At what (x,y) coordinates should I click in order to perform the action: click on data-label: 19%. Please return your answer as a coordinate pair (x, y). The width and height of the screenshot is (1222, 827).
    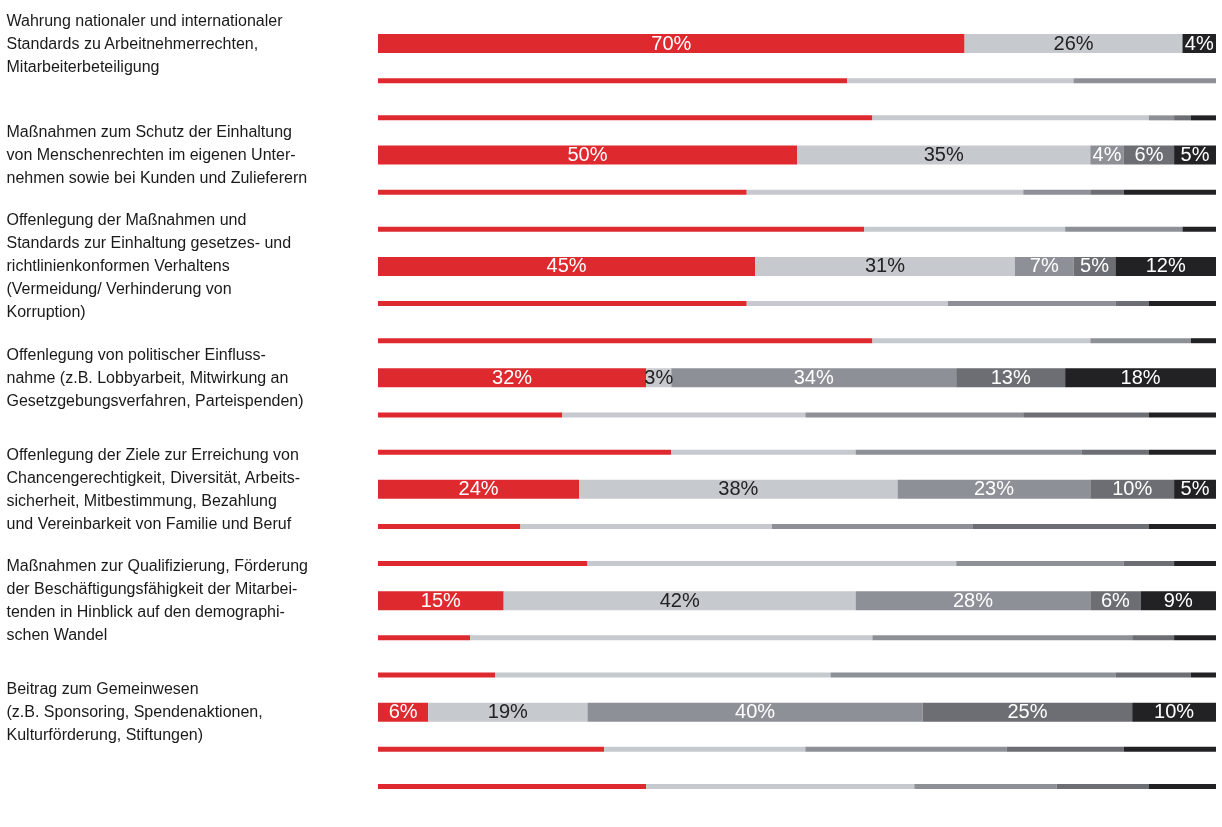
    Looking at the image, I should click on (508, 711).